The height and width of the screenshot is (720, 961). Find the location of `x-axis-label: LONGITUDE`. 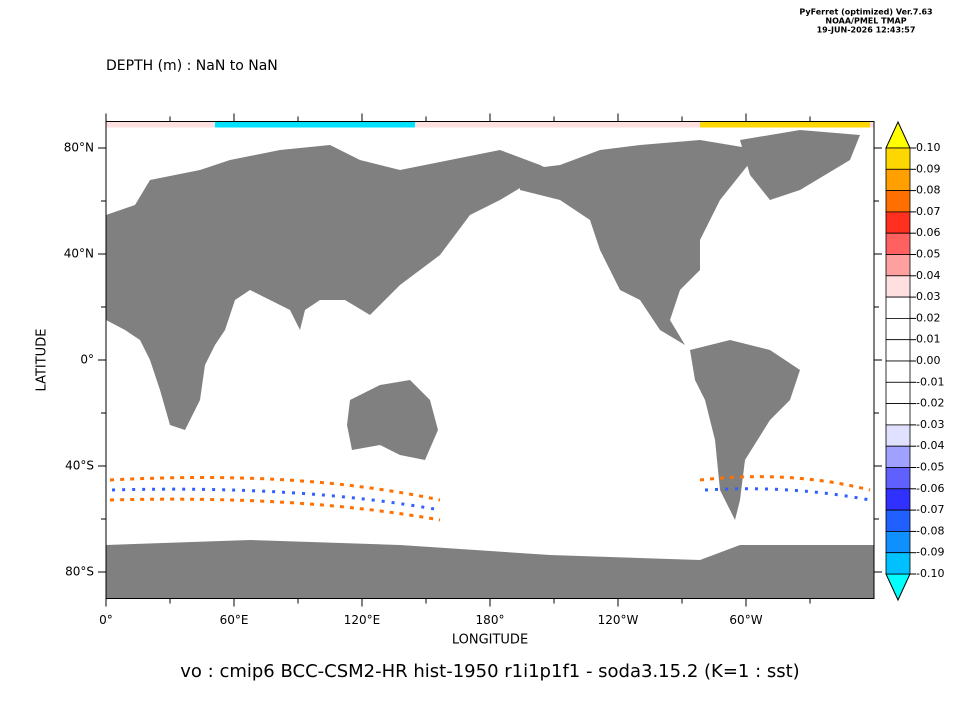

x-axis-label: LONGITUDE is located at coordinates (490, 640).